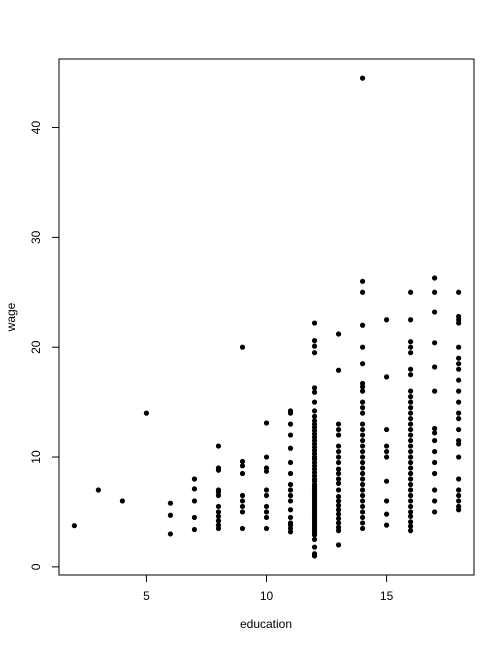 This screenshot has height=648, width=504. I want to click on y-tick-label: 30, so click(36, 237).